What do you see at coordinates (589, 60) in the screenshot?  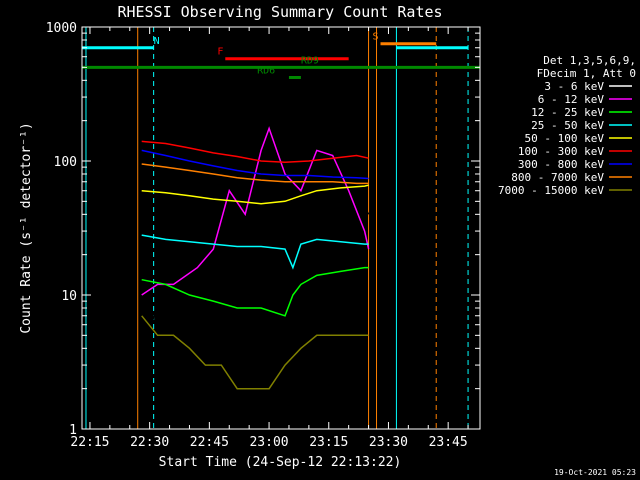 I see `legend-header-1: Det 1,3,5,6,9,` at bounding box center [589, 60].